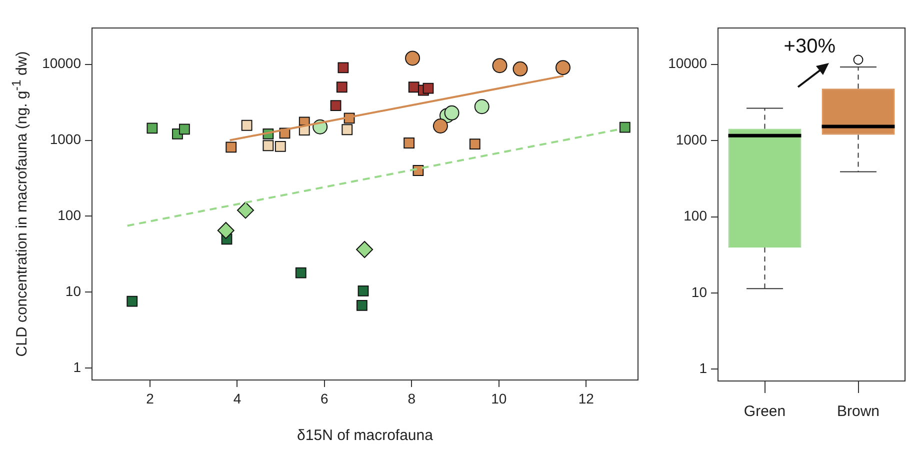  What do you see at coordinates (765, 411) in the screenshot?
I see `x-tick-label: Green` at bounding box center [765, 411].